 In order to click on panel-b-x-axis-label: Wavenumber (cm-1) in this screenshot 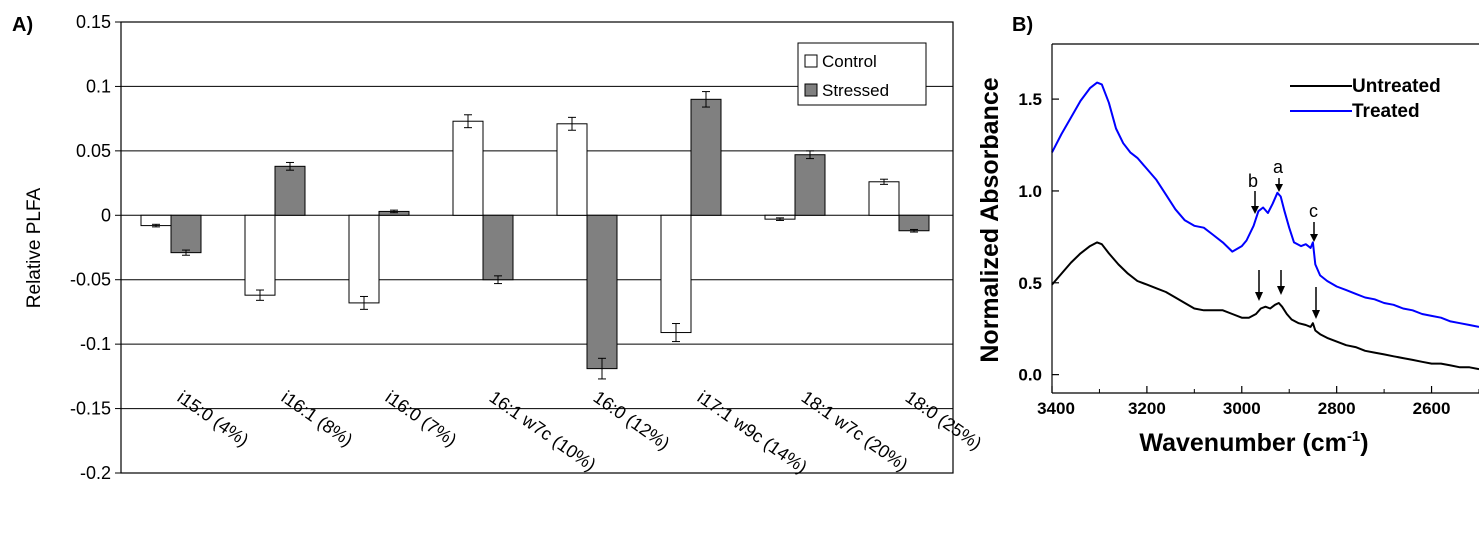, I will do `click(1253, 442)`.